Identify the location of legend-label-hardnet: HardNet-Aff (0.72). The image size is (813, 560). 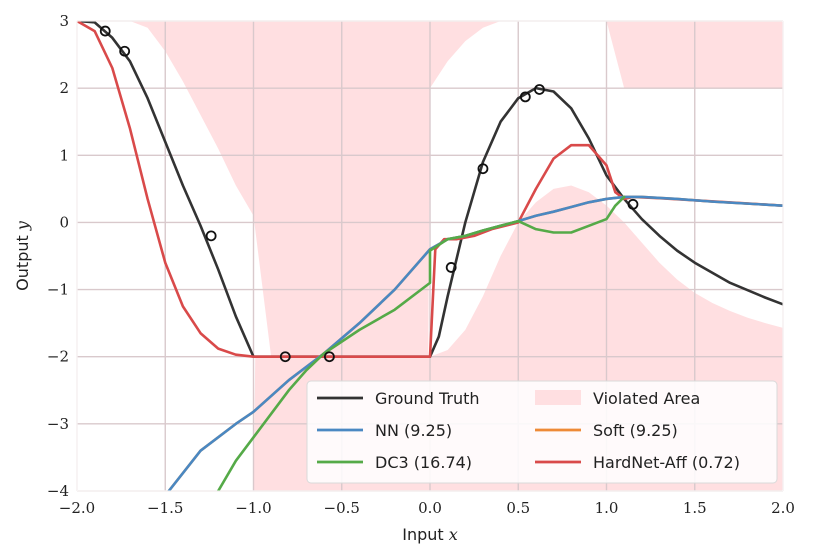
(666, 462).